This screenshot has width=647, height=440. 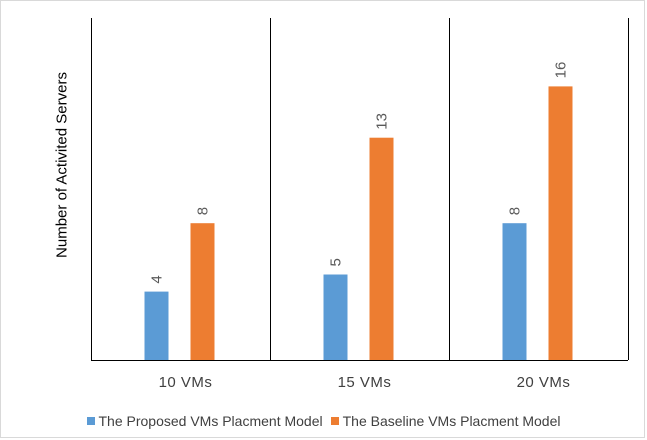 What do you see at coordinates (561, 70) in the screenshot?
I see `data-label-baseline-2: 16` at bounding box center [561, 70].